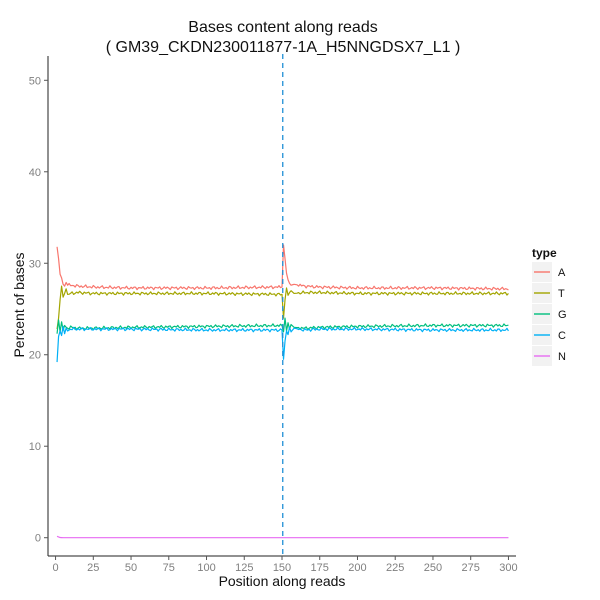 This screenshot has height=600, width=600. What do you see at coordinates (283, 47) in the screenshot?
I see `chart-subtitle: ( GM39_CKDN230011877-1A_H5NNGDSX7_L1 )` at bounding box center [283, 47].